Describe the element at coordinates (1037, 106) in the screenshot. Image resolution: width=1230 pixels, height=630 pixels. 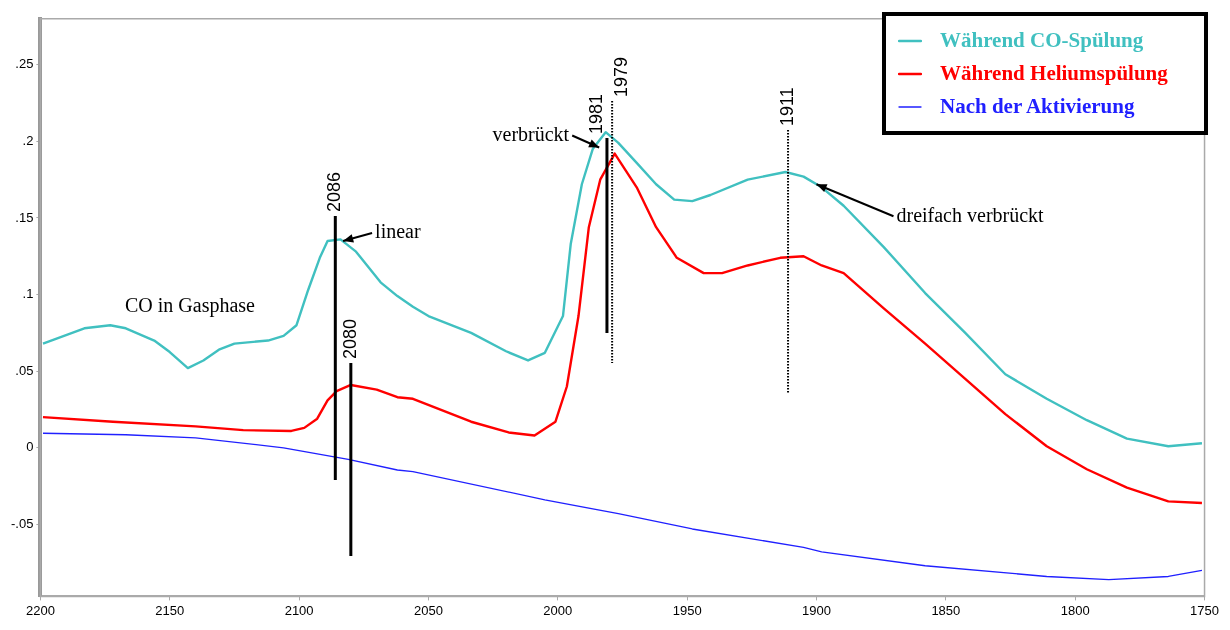
I see `legend-label: Nach der Aktivierung` at that location.